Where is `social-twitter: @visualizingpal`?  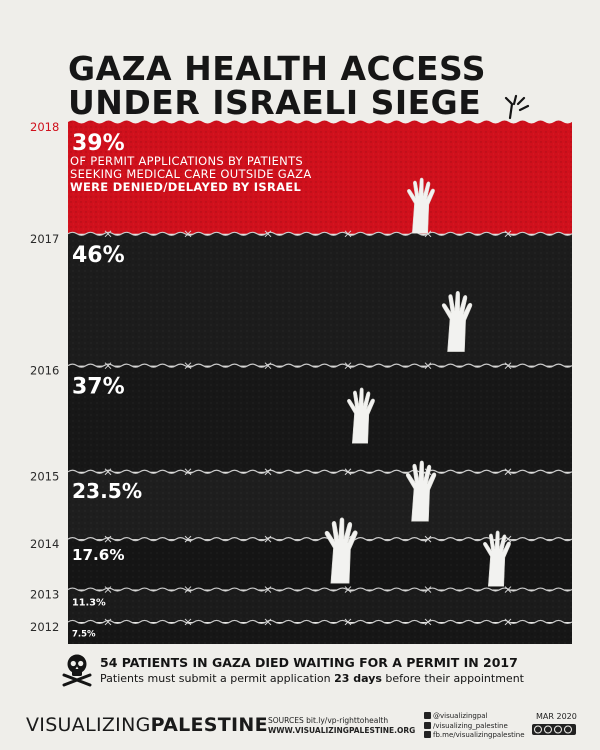 social-twitter: @visualizingpal is located at coordinates (474, 717).